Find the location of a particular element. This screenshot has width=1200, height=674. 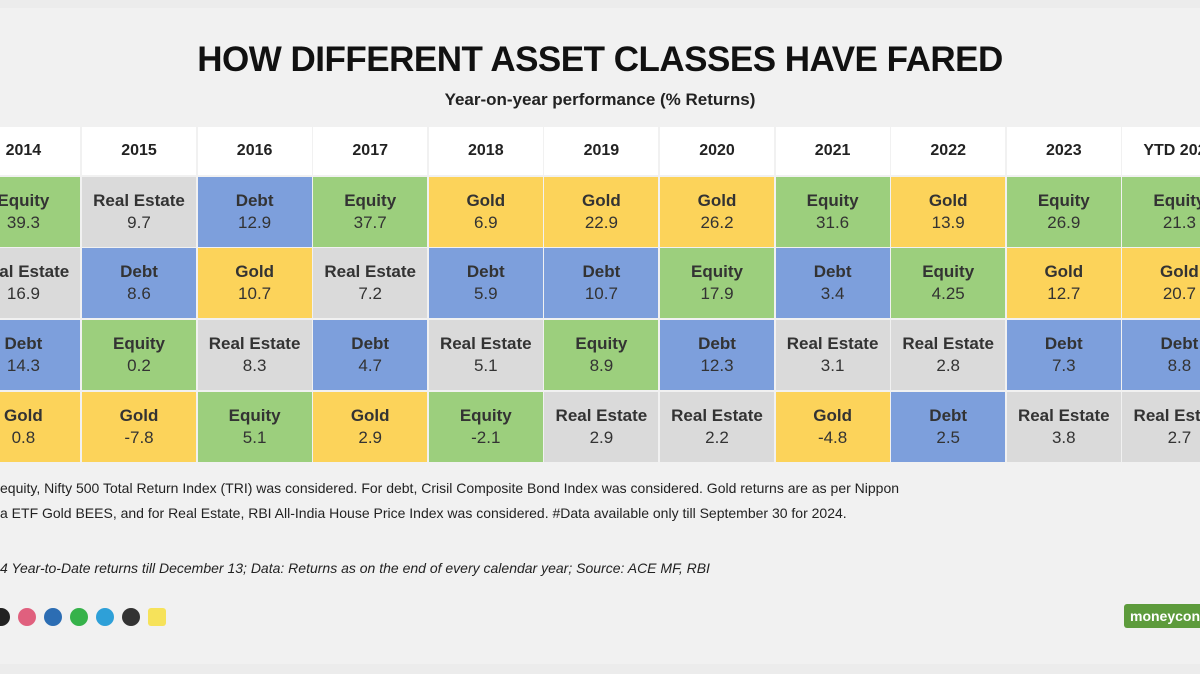

return-value: 8.6 is located at coordinates (139, 293).